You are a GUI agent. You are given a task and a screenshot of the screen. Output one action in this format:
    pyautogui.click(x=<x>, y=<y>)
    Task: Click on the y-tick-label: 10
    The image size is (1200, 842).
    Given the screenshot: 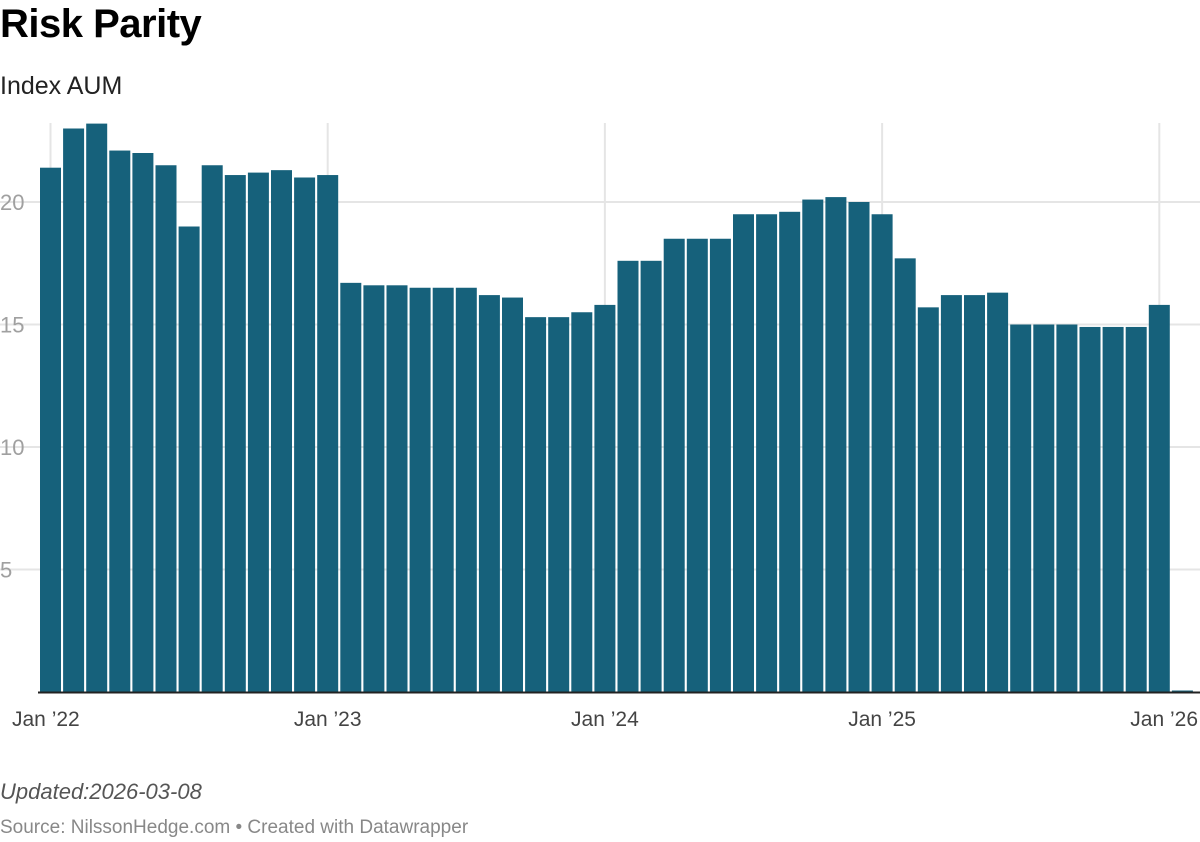 What is the action you would take?
    pyautogui.click(x=12, y=447)
    